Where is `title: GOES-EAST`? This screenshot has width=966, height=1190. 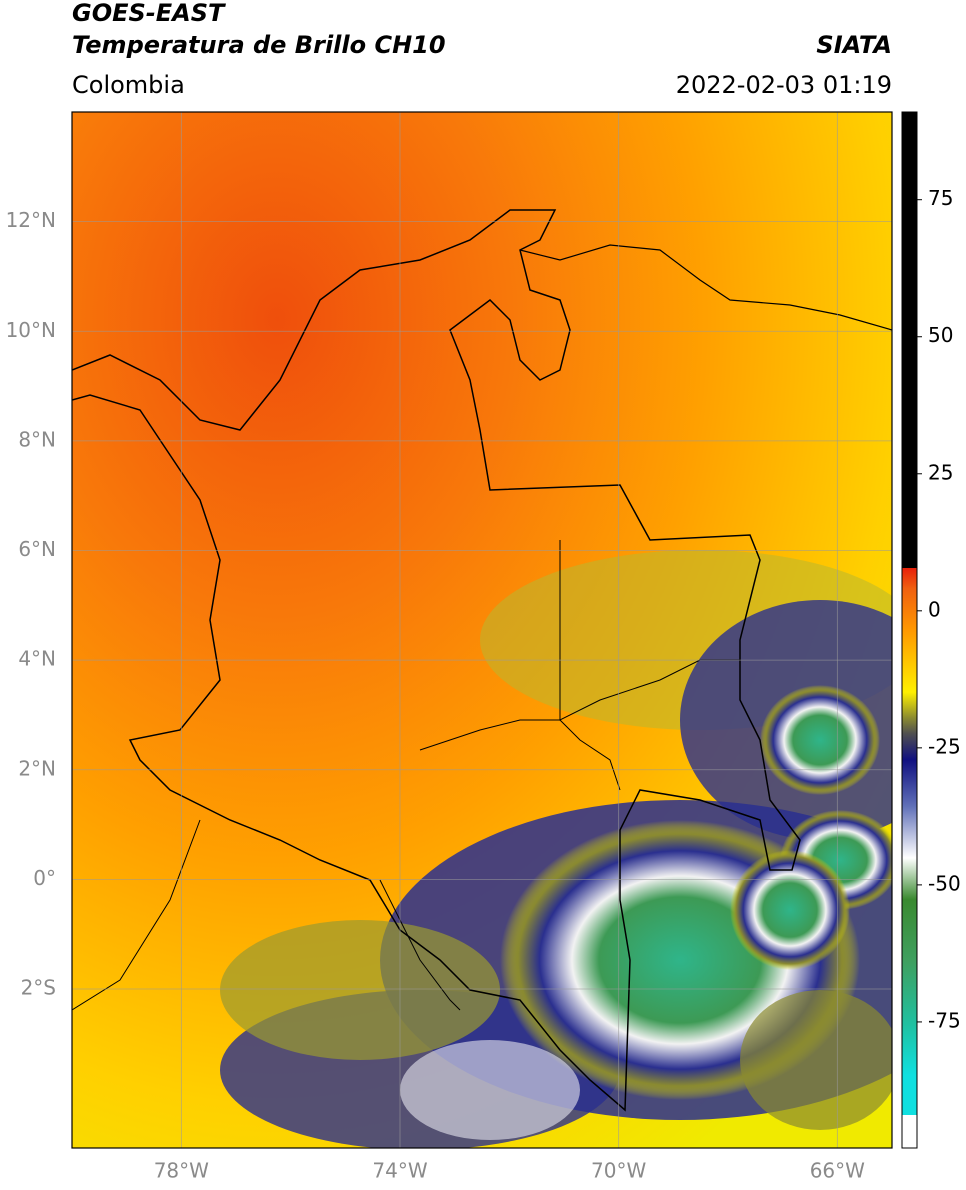 title: GOES-EAST is located at coordinates (149, 13).